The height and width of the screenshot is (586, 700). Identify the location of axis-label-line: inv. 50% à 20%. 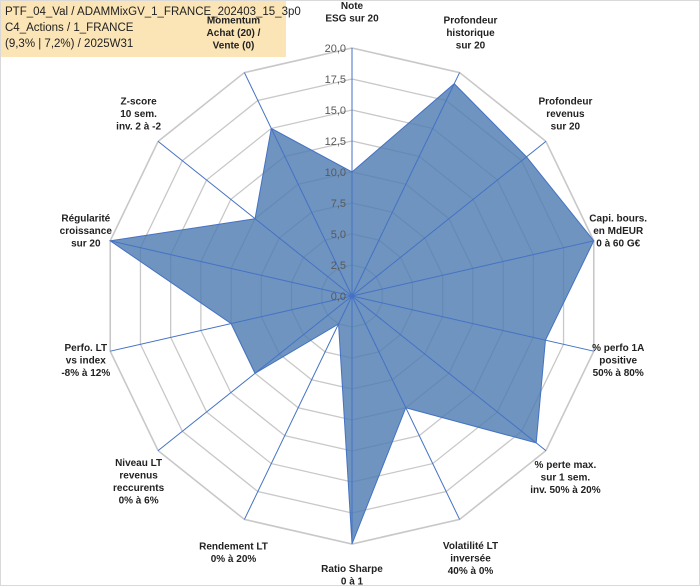
(565, 490).